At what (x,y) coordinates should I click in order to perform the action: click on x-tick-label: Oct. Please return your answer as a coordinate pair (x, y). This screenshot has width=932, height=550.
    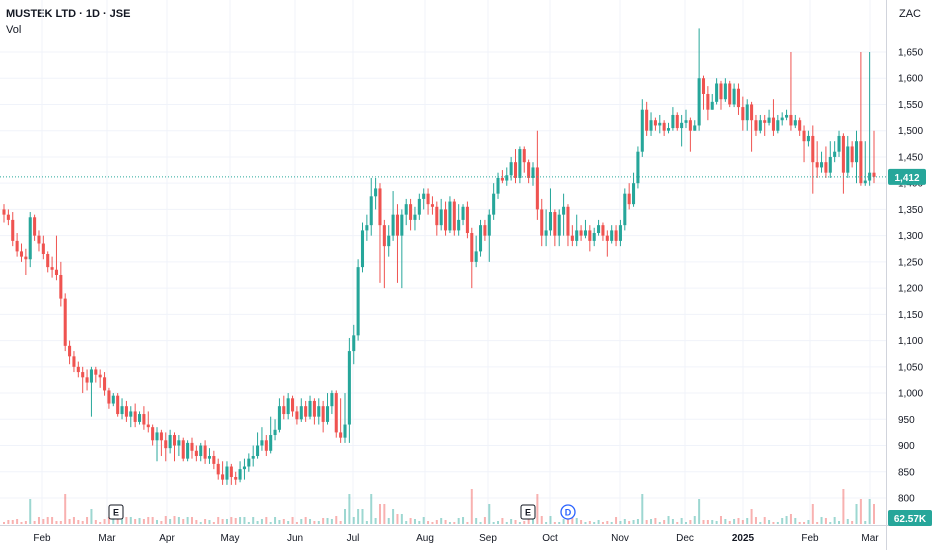
    Looking at the image, I should click on (550, 538).